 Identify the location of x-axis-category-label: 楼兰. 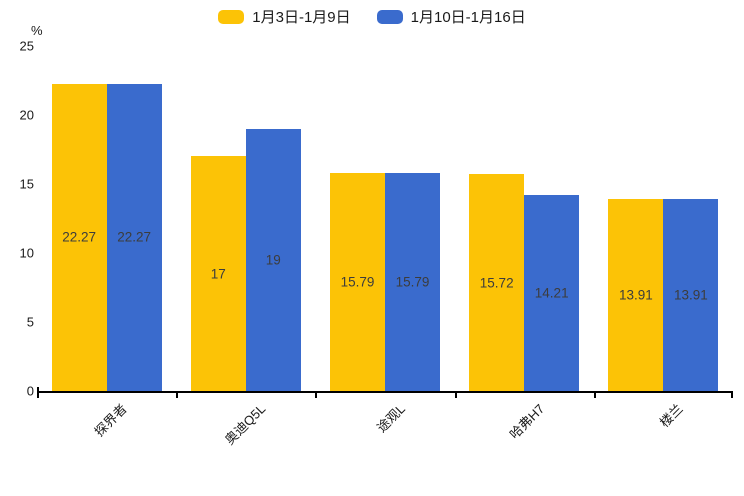
(672, 416).